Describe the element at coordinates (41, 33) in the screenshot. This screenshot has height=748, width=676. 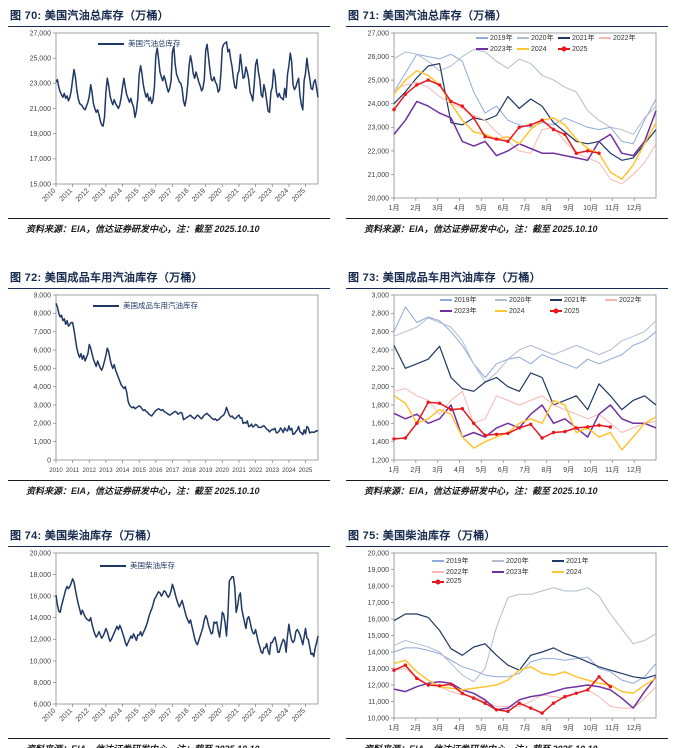
I see `svg-text: 27,000` at that location.